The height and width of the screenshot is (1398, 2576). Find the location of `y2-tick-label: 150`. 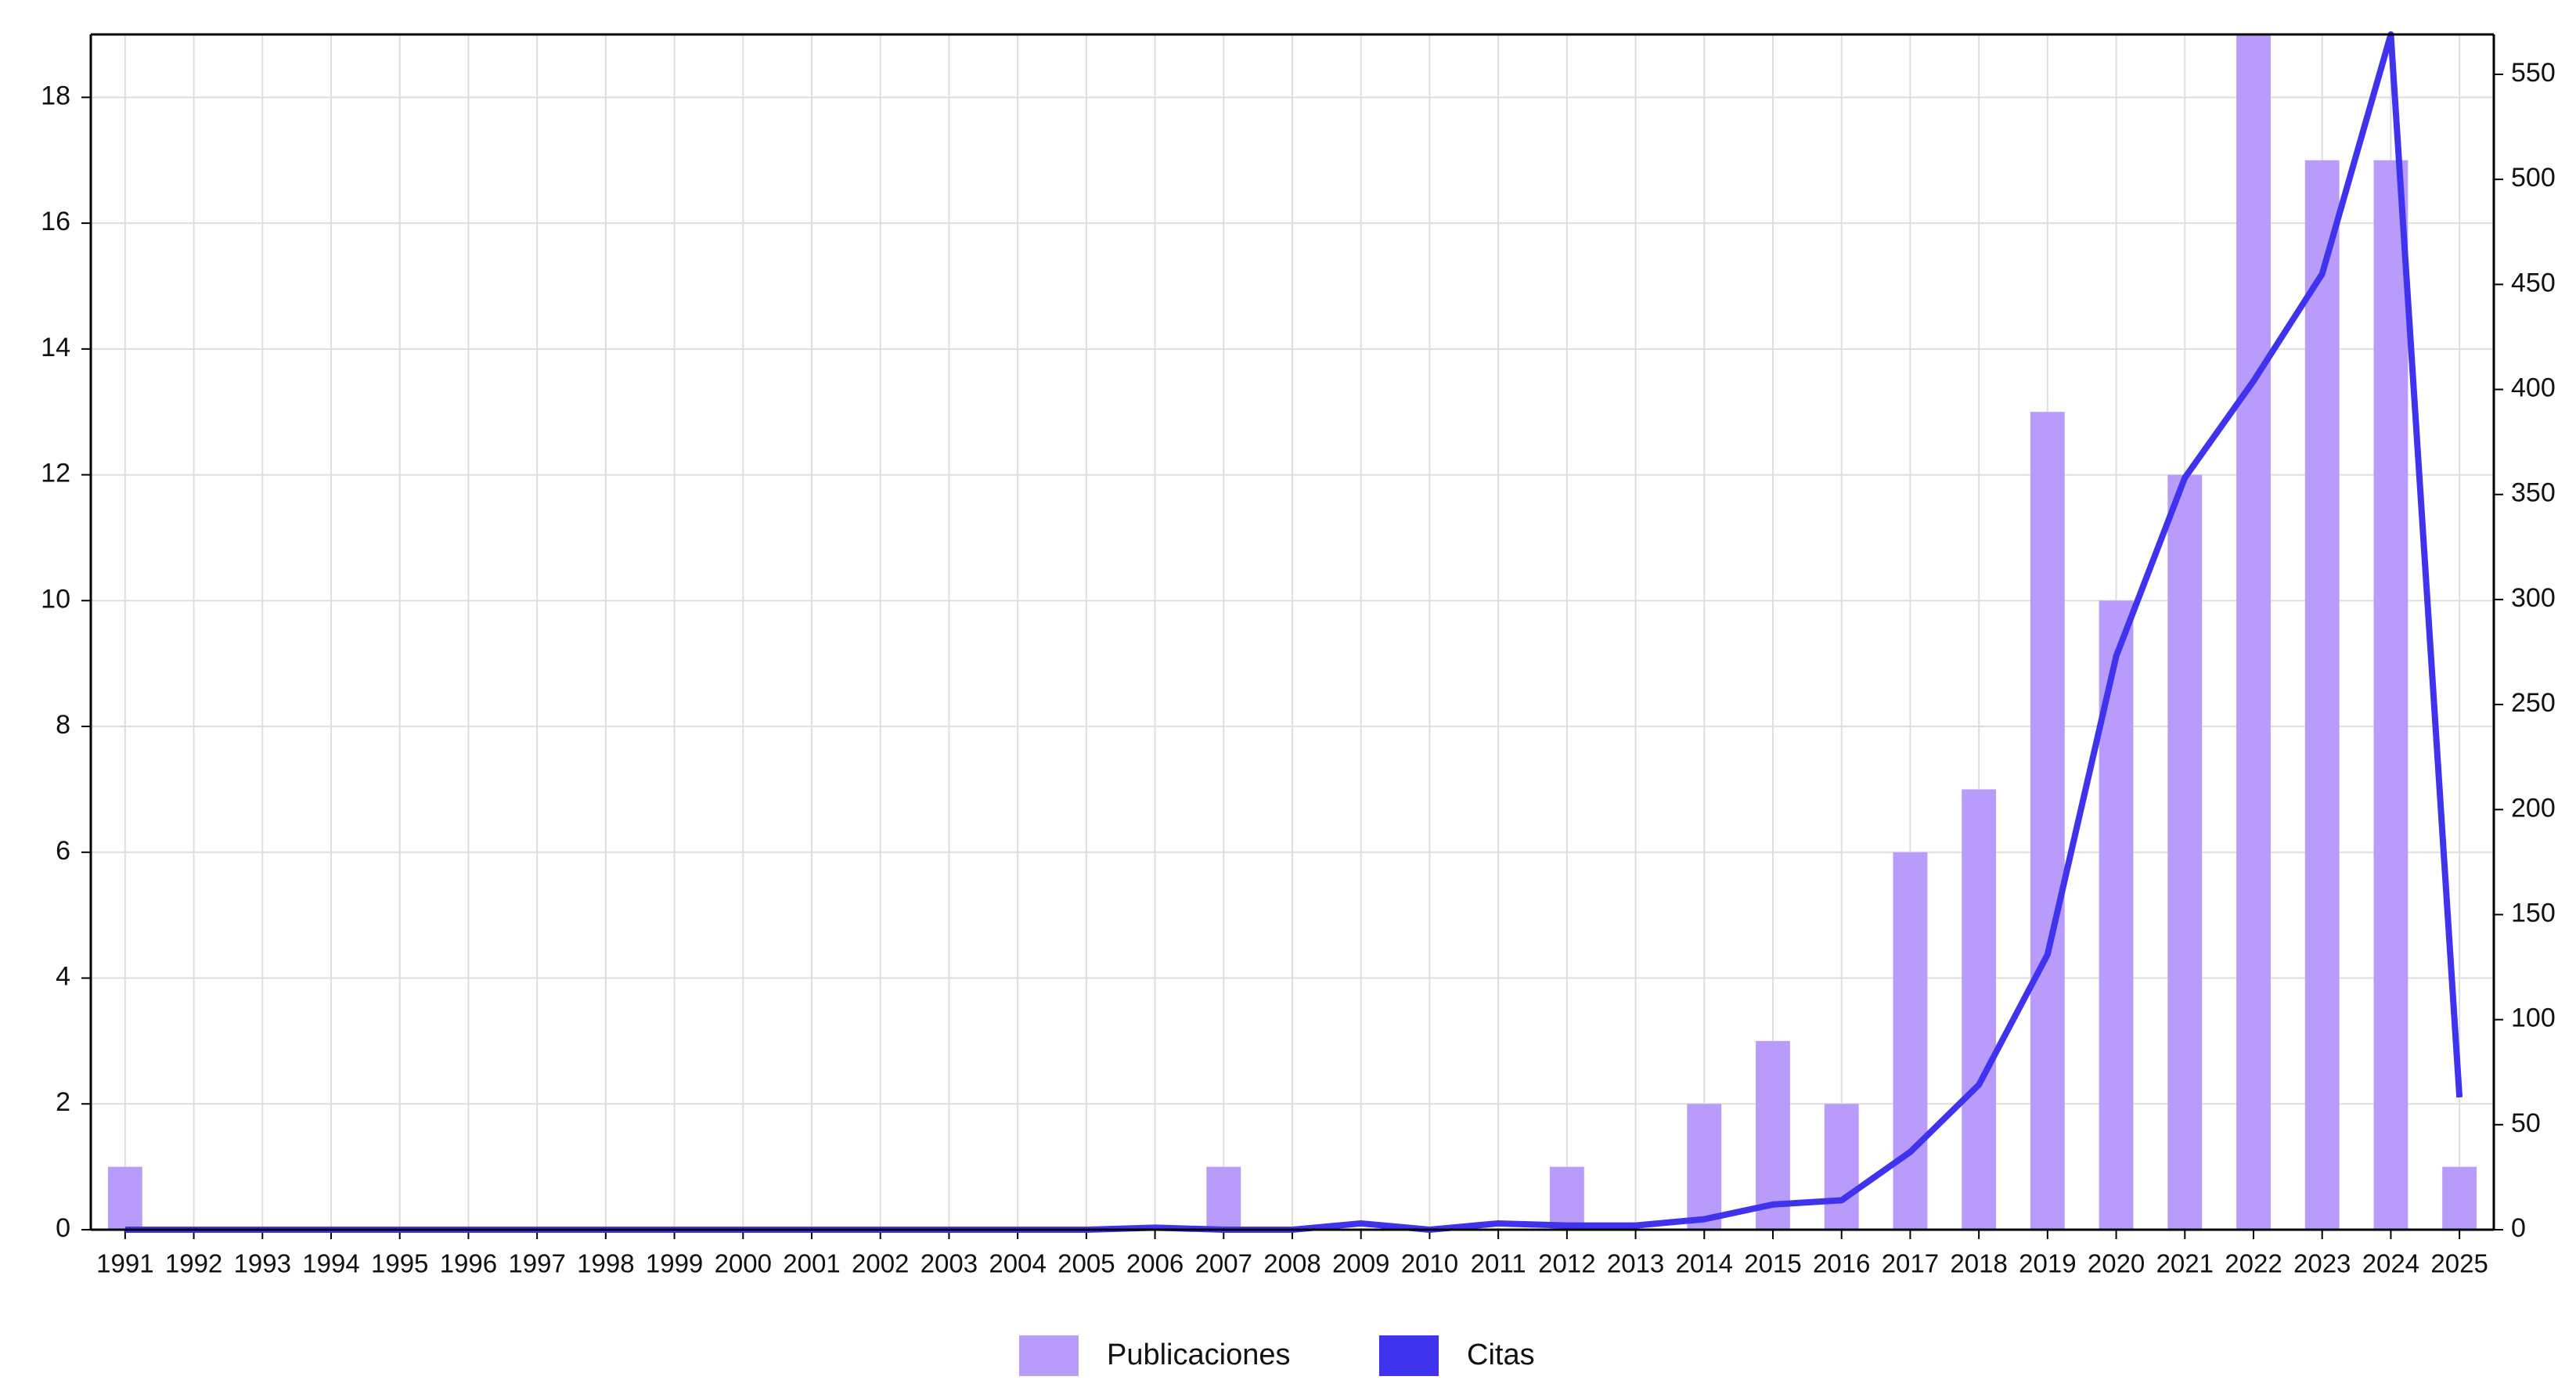

y2-tick-label: 150 is located at coordinates (2533, 913).